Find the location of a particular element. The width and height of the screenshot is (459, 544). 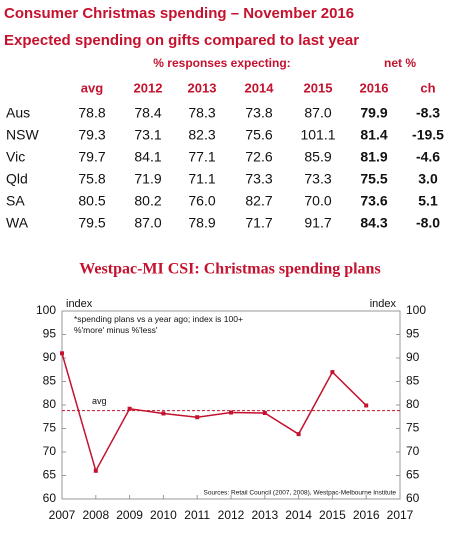

table-cell: 81.4 is located at coordinates (373, 135).